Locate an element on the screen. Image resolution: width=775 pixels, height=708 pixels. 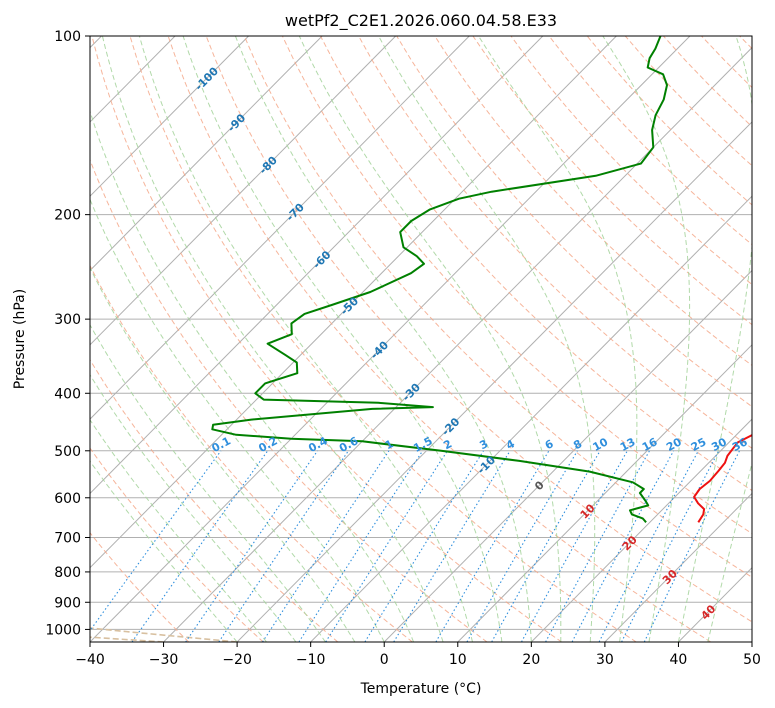
x-tick-label: −10 is located at coordinates (311, 660).